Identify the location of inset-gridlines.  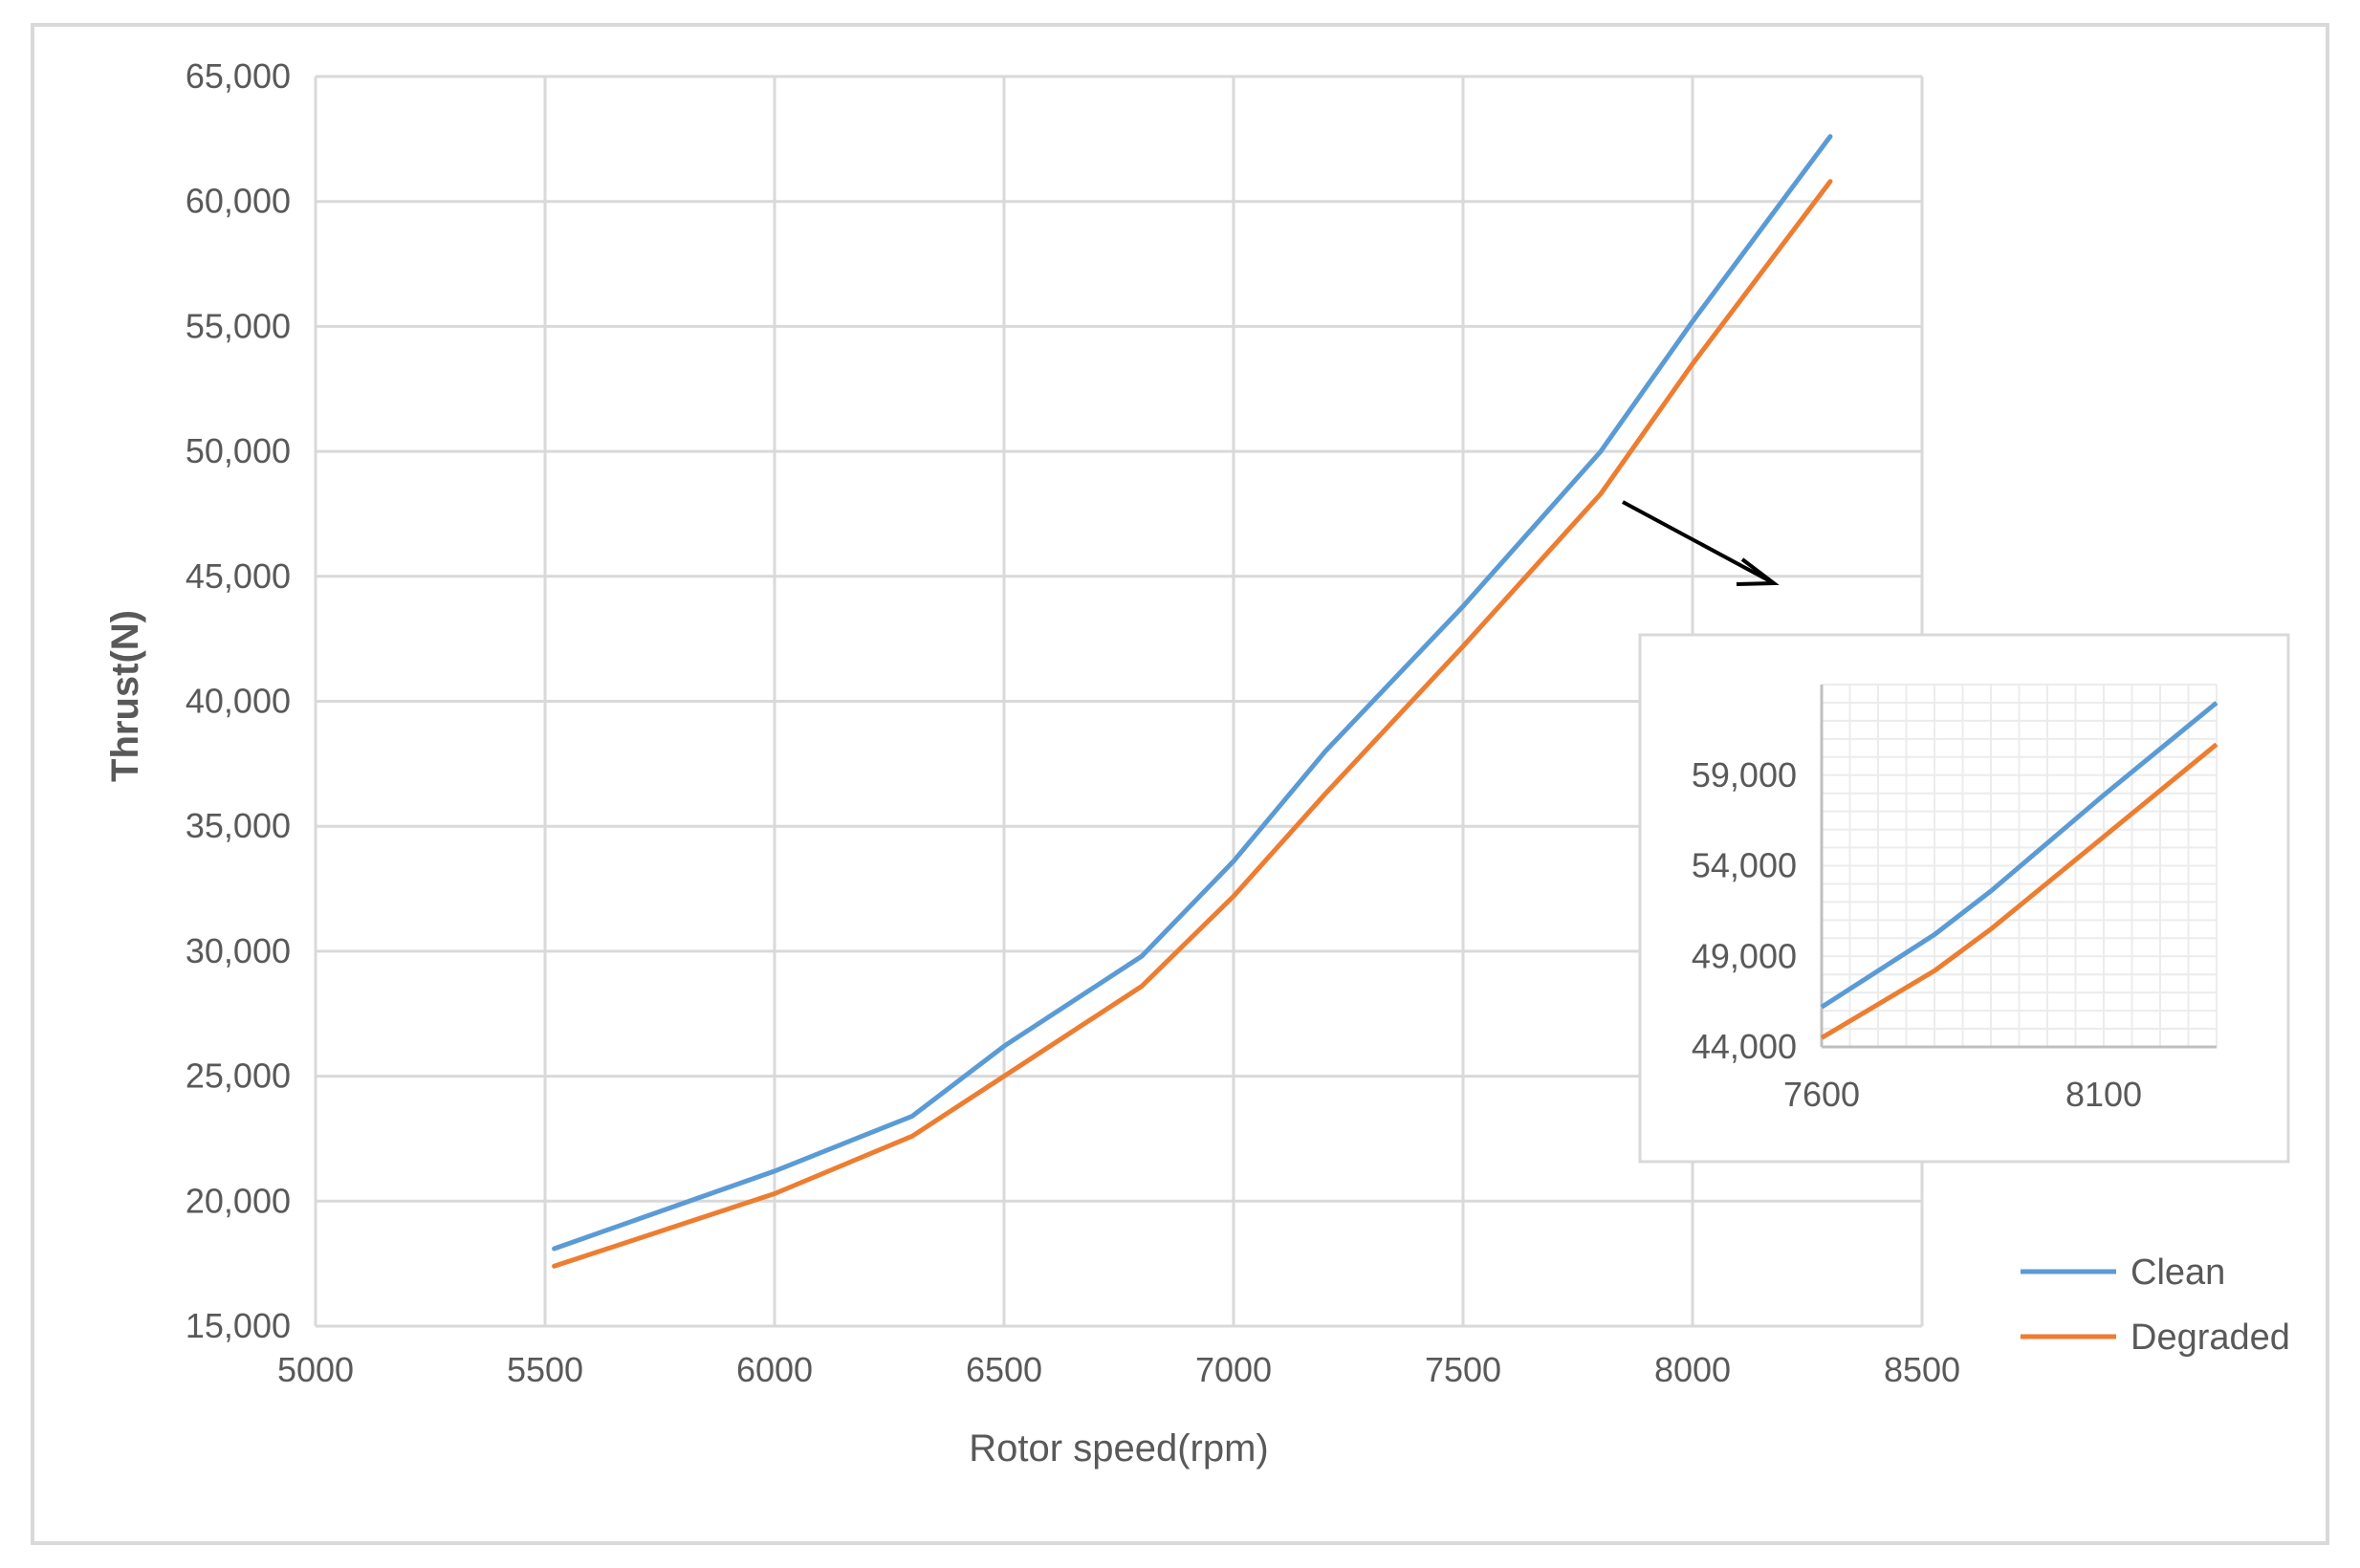
(2019, 866).